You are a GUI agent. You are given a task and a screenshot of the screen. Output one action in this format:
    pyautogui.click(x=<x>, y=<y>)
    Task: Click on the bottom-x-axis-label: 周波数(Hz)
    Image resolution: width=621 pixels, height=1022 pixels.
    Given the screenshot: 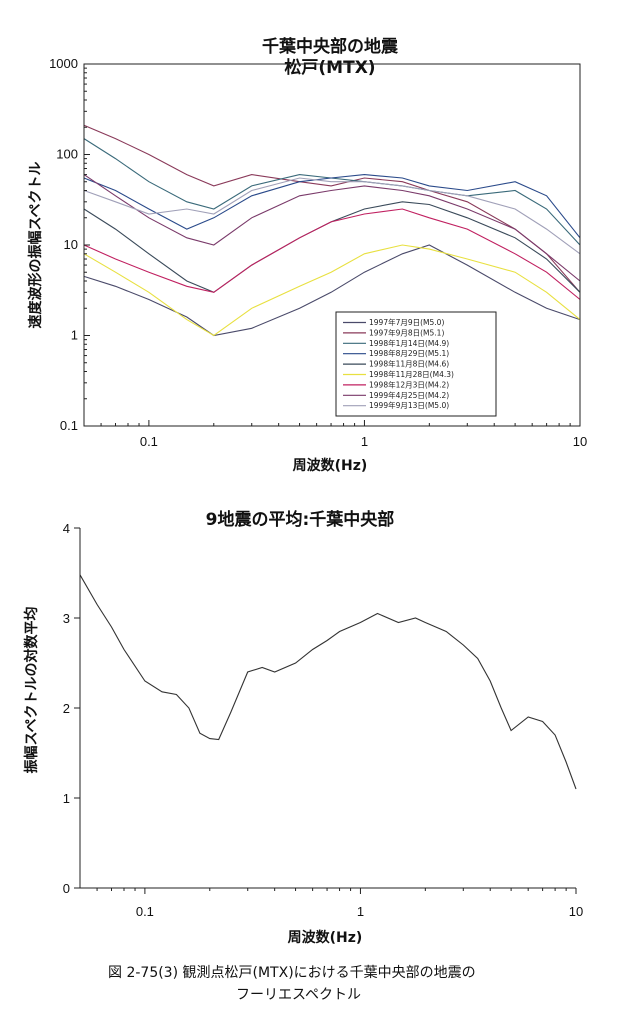 What is the action you would take?
    pyautogui.click(x=325, y=937)
    